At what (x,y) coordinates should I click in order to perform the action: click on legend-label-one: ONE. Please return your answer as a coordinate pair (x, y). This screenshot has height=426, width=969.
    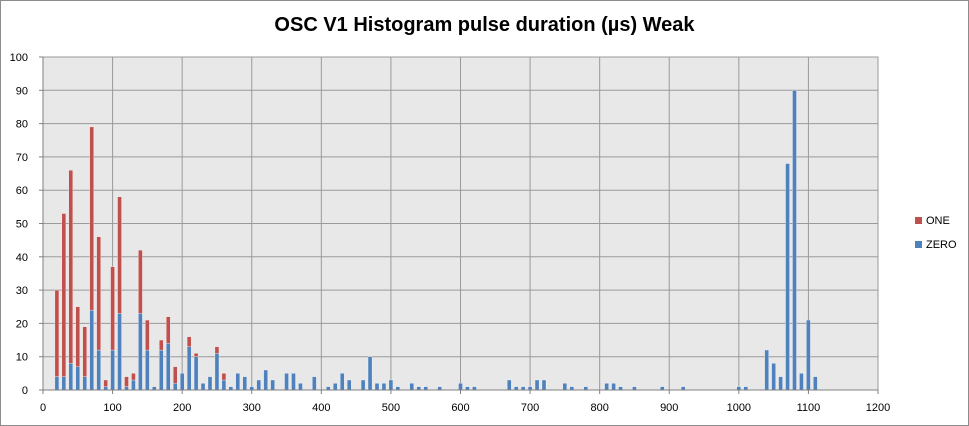
    Looking at the image, I should click on (938, 221).